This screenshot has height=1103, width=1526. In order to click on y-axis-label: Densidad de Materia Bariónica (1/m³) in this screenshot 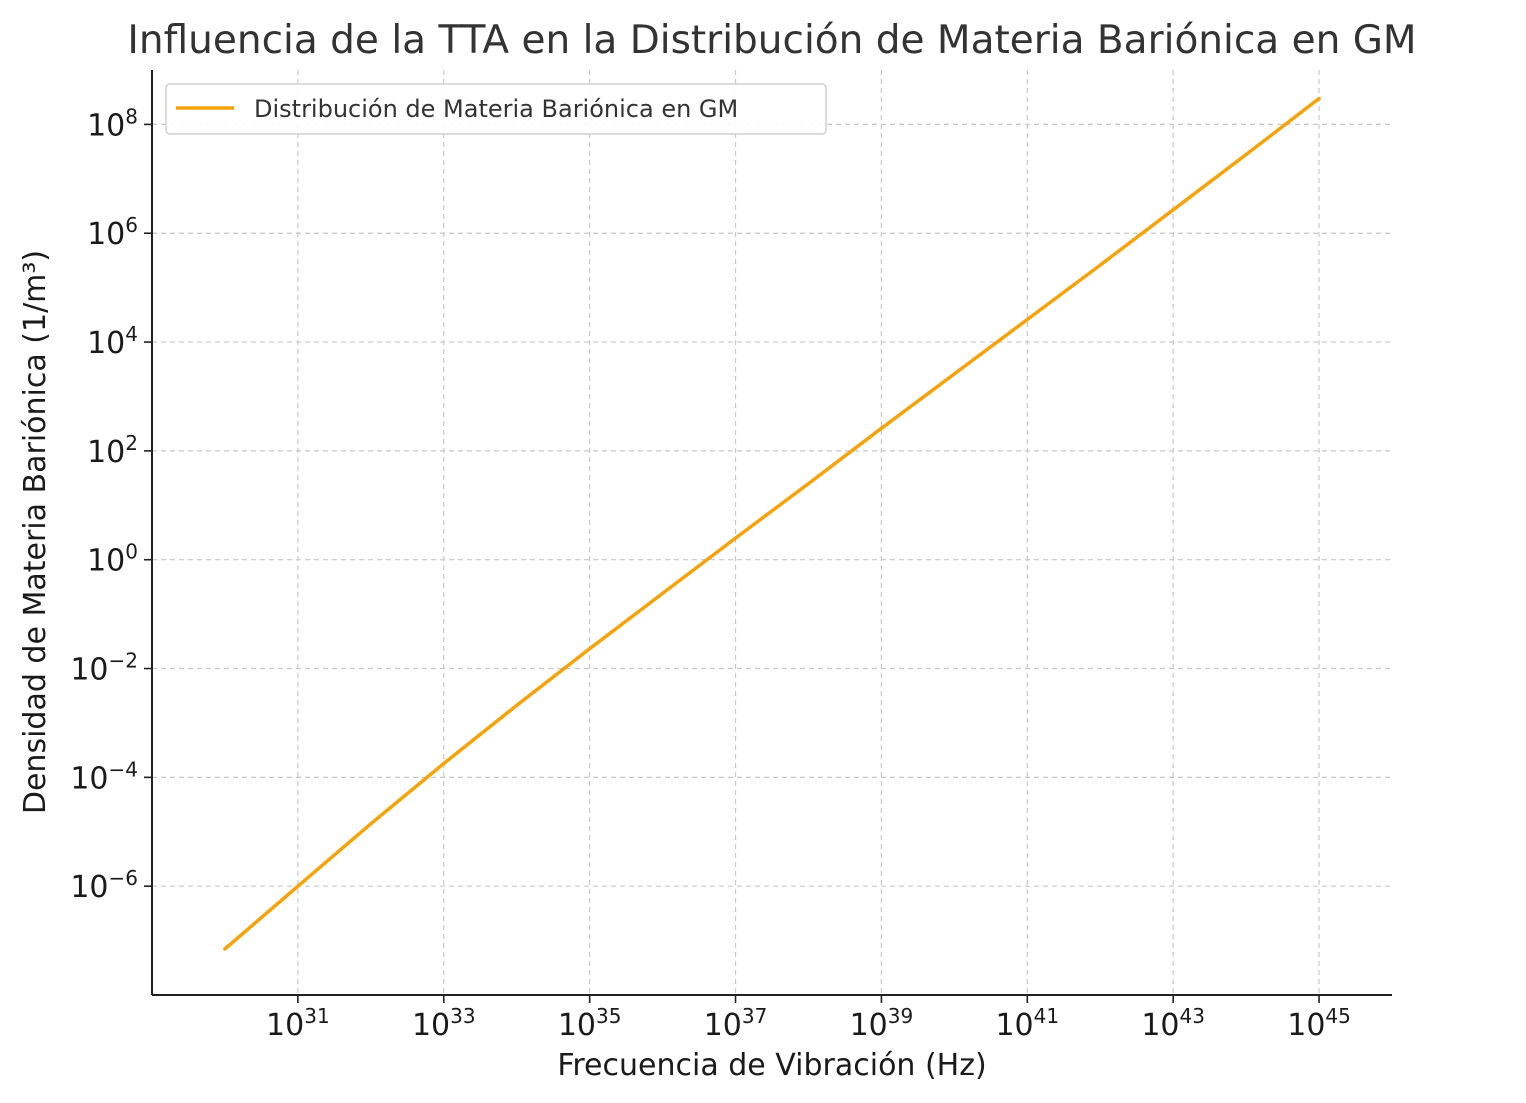, I will do `click(35, 532)`.